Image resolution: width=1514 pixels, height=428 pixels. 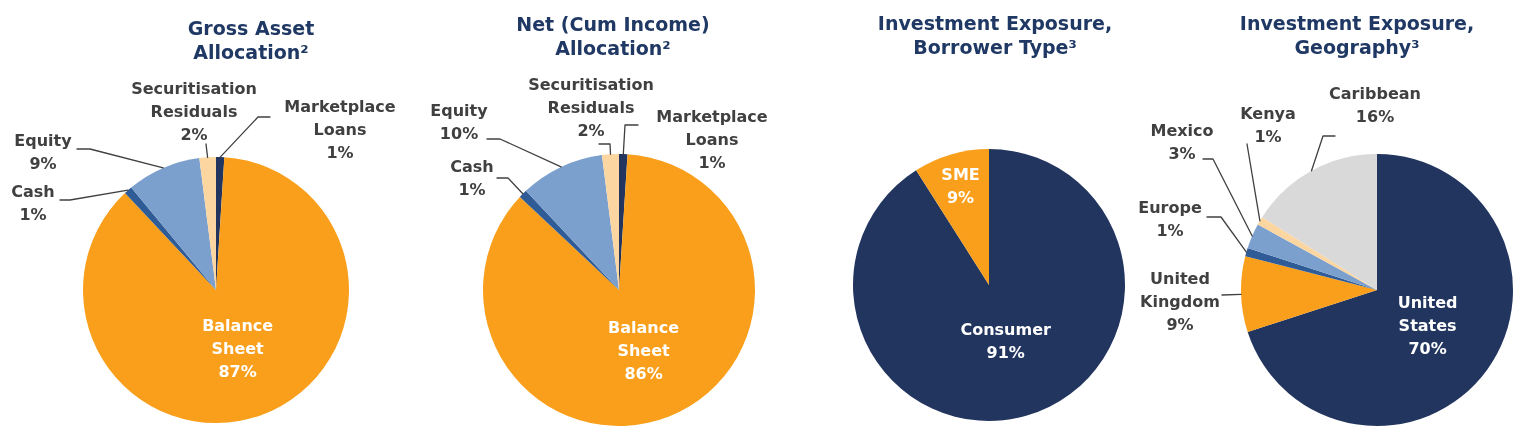 I want to click on slice-label: Mexico, so click(x=1182, y=131).